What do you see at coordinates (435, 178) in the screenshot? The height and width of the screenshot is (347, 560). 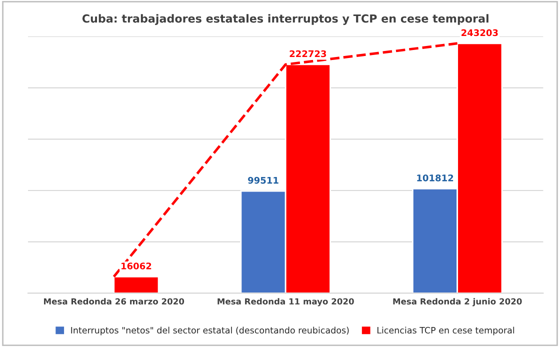 I see `data-label: 101812` at bounding box center [435, 178].